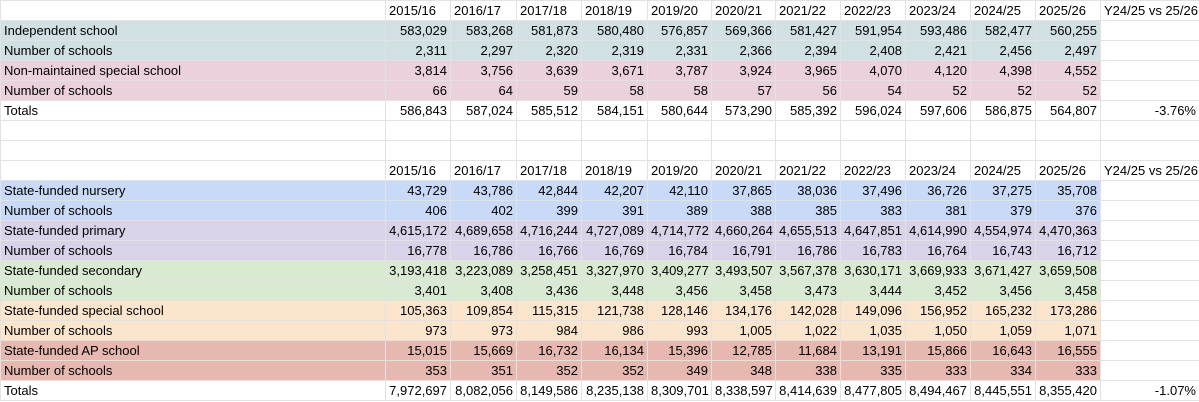  What do you see at coordinates (1003, 50) in the screenshot?
I see `value-cell: 2,456` at bounding box center [1003, 50].